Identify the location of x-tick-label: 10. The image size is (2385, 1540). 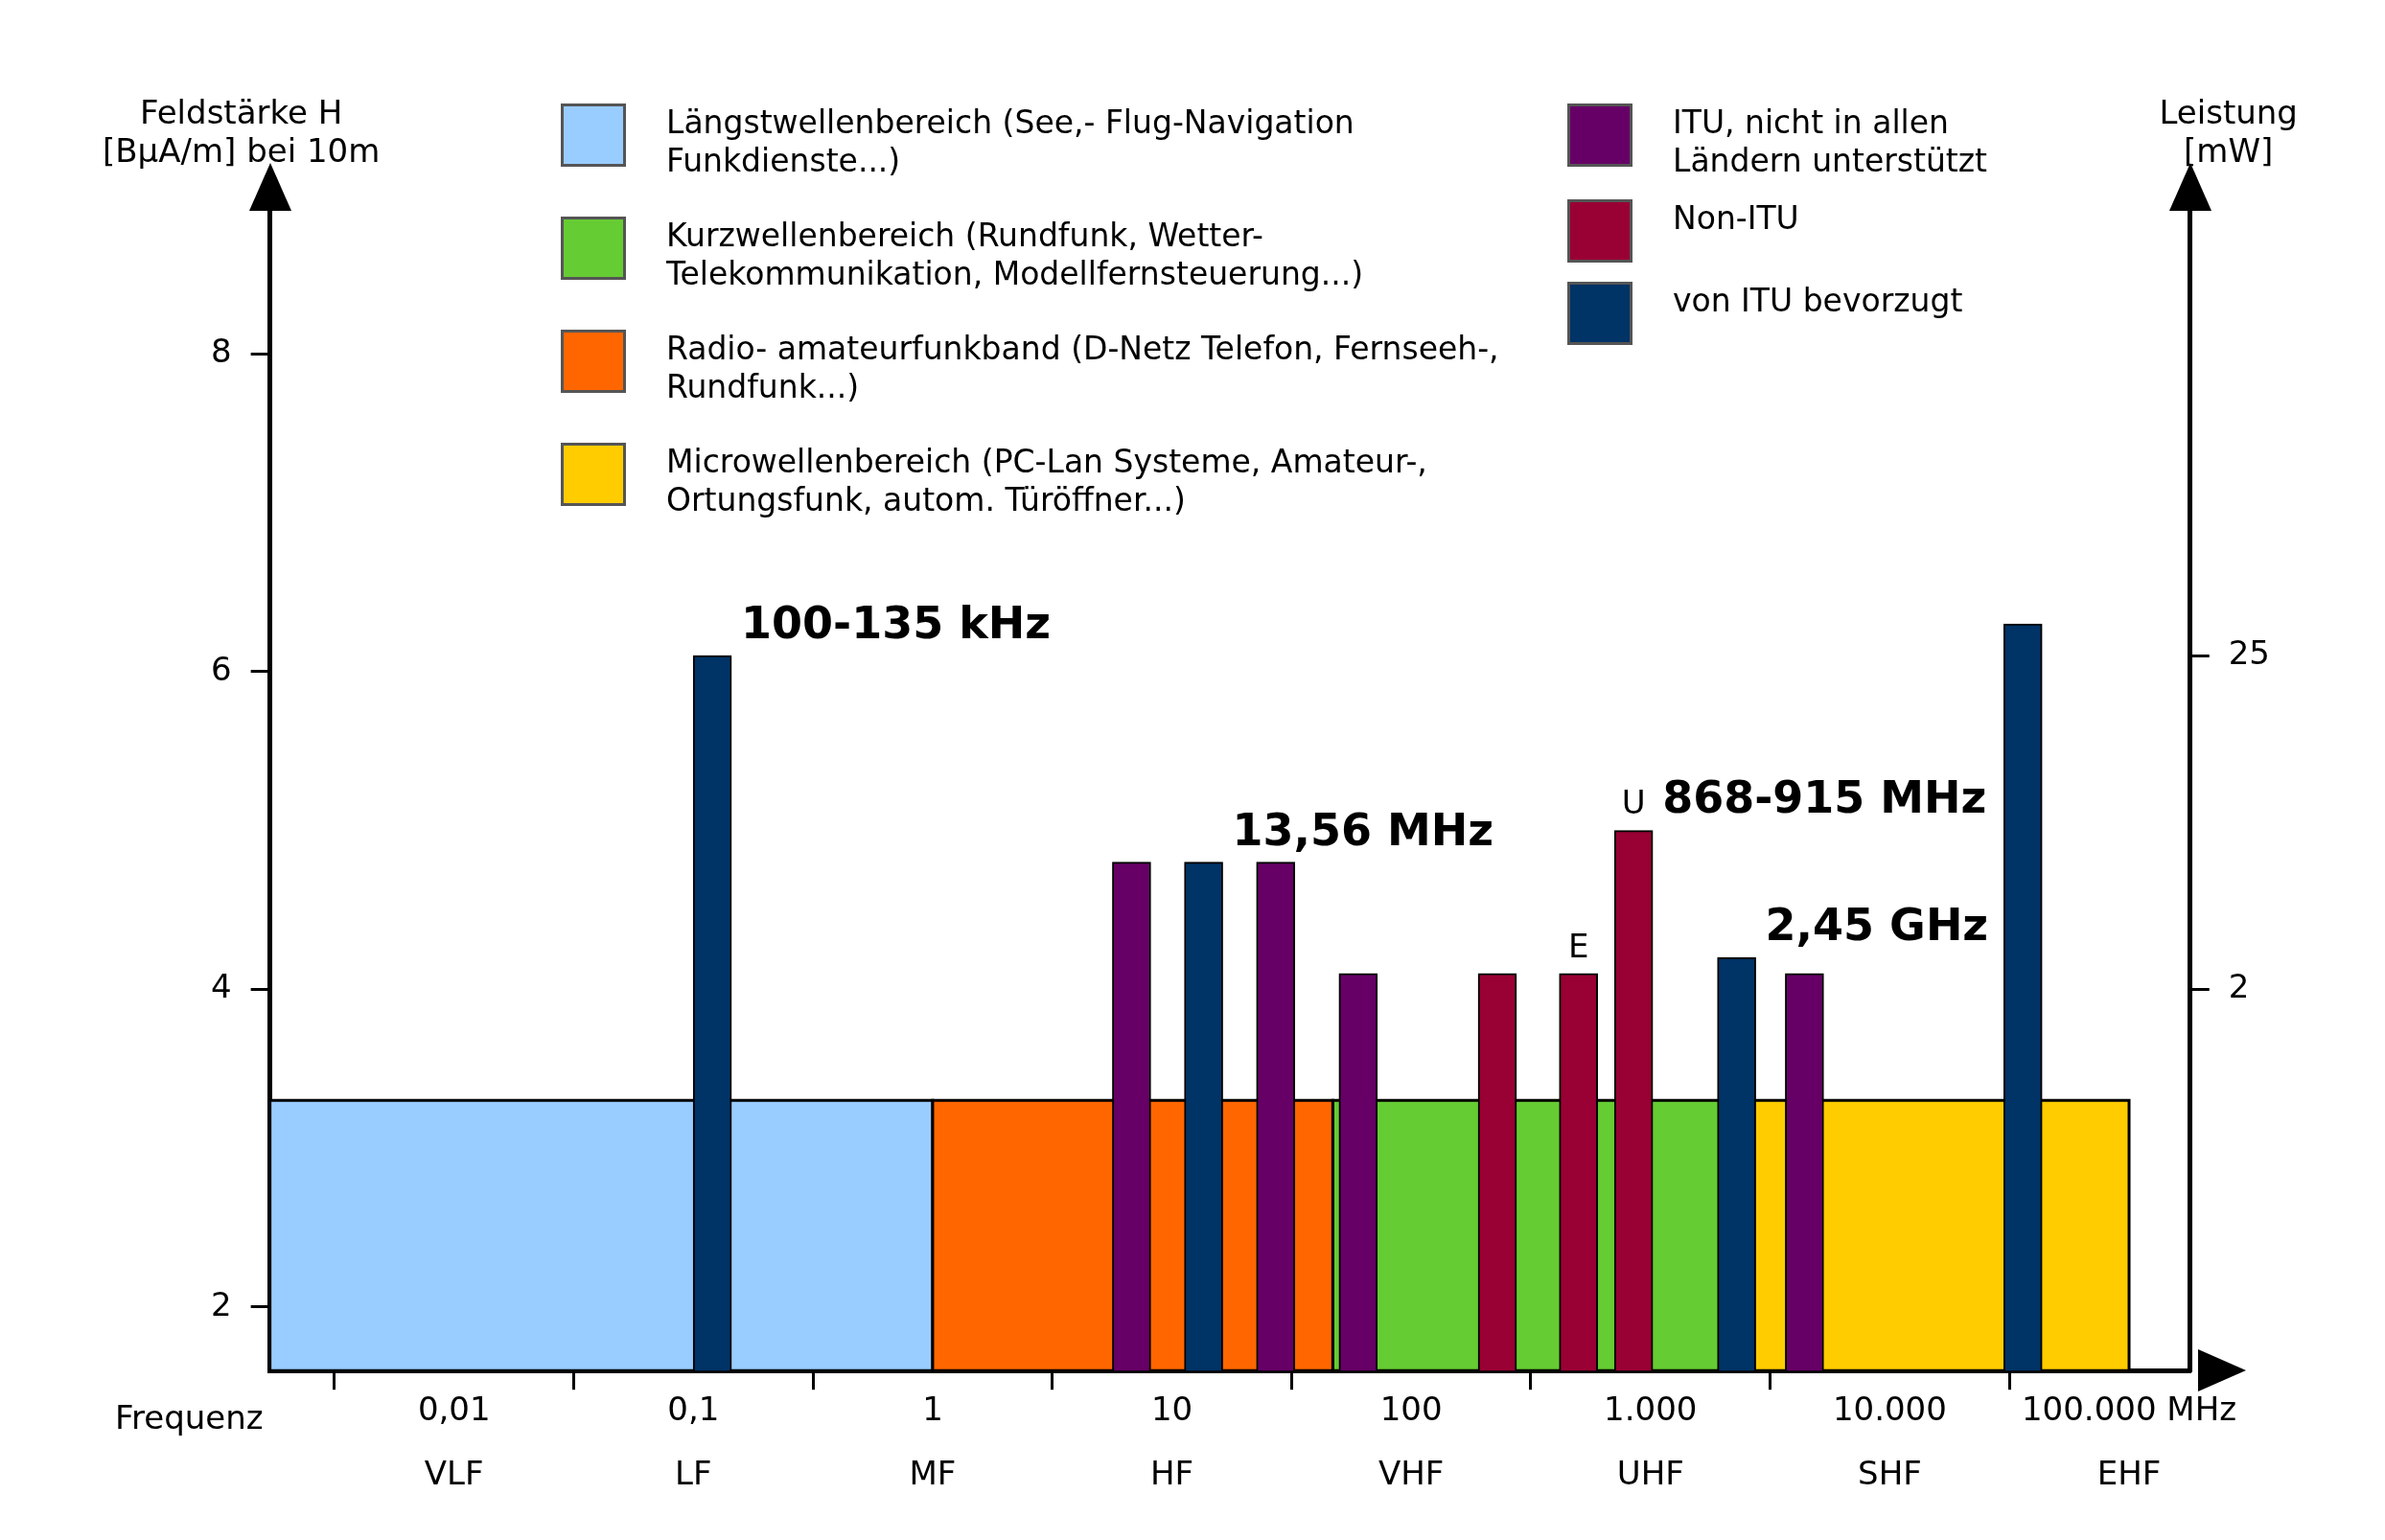
(1171, 1409).